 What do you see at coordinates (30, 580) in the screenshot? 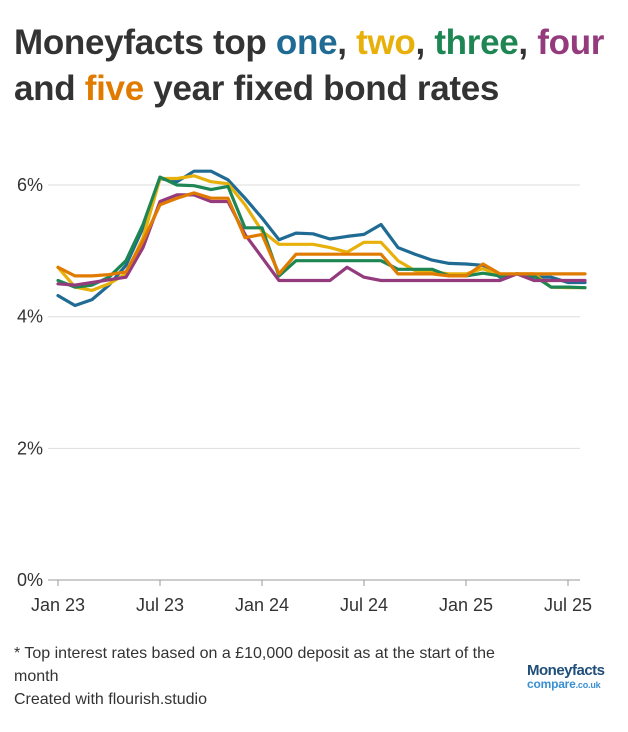
I see `y-tick-label: 0%` at bounding box center [30, 580].